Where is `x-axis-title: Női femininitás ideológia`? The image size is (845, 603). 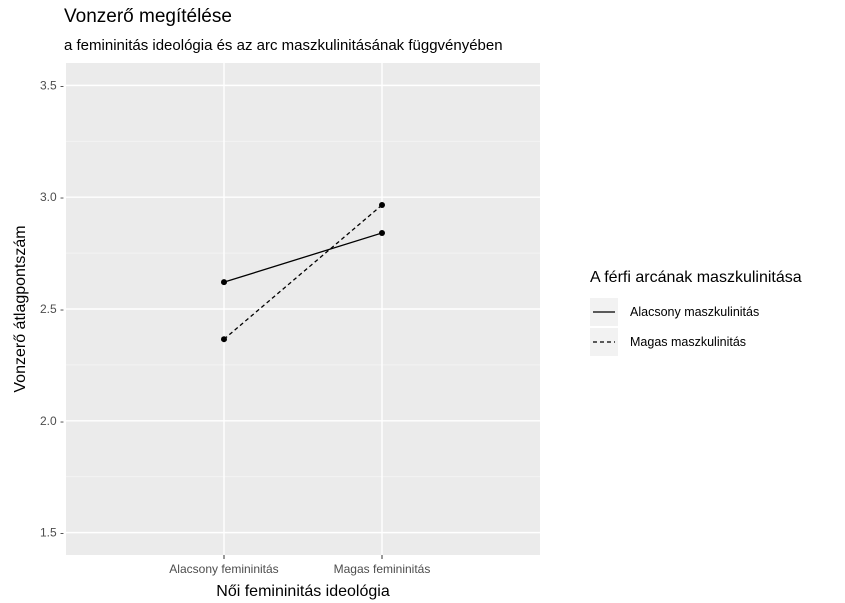
x-axis-title: Női femininitás ideológia is located at coordinates (303, 591).